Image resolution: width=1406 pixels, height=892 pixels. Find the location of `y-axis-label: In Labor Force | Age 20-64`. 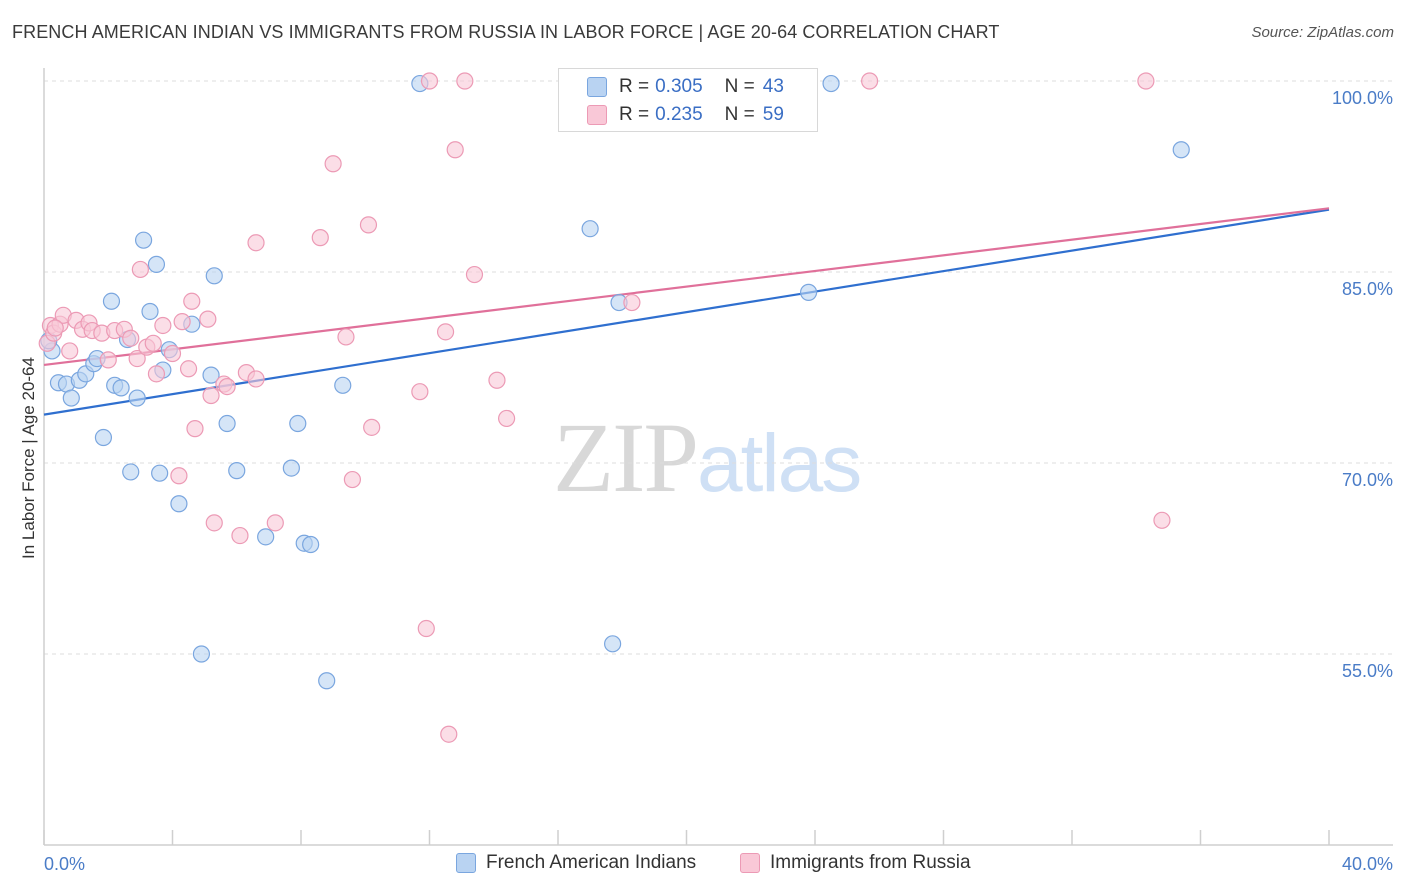

y-axis-label: In Labor Force | Age 20-64 is located at coordinates (28, 458).